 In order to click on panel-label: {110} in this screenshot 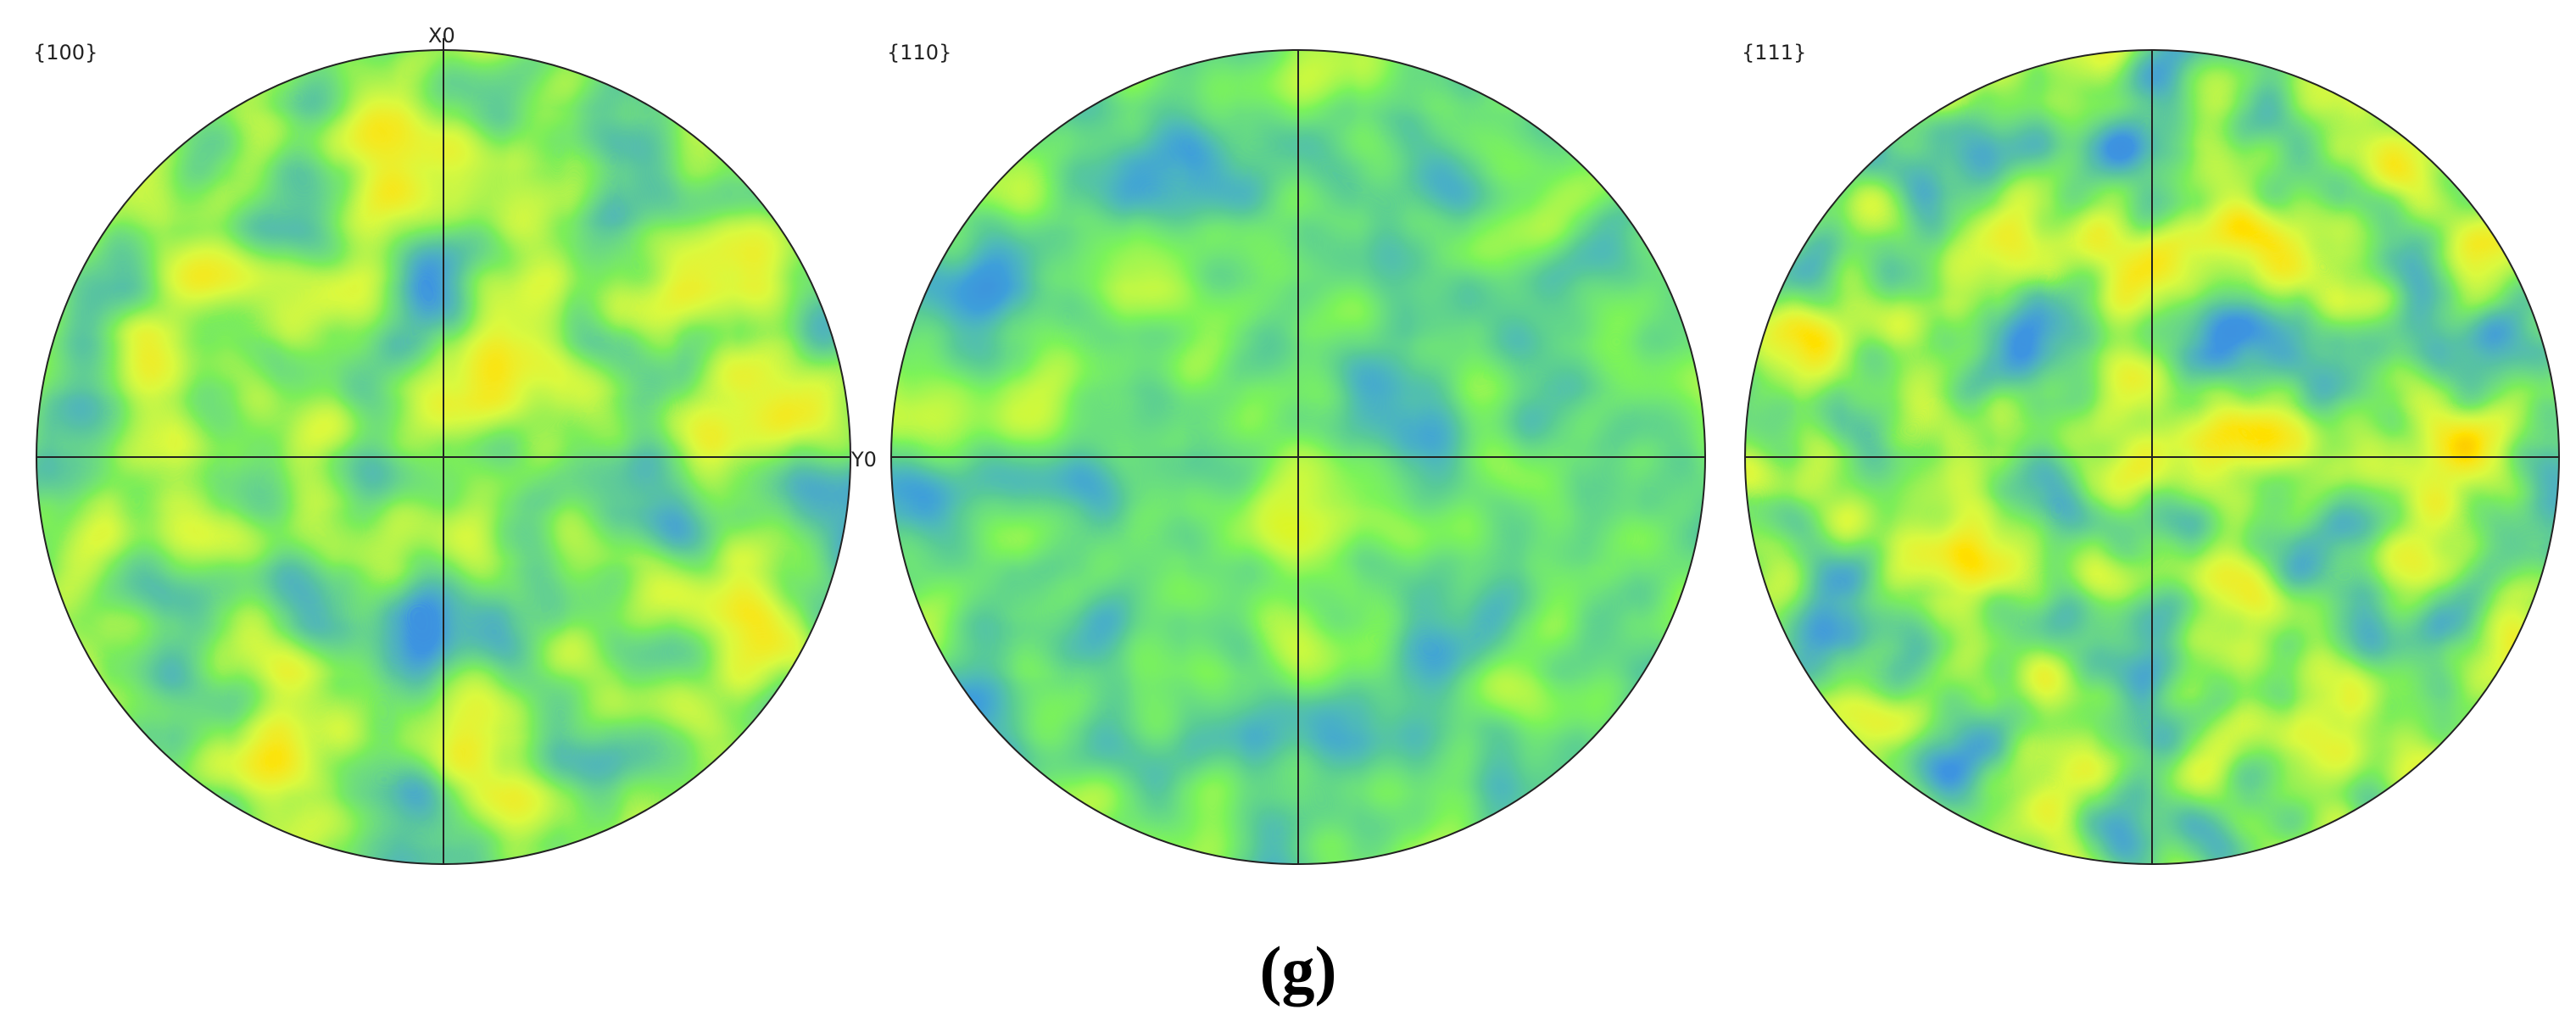, I will do `click(919, 53)`.